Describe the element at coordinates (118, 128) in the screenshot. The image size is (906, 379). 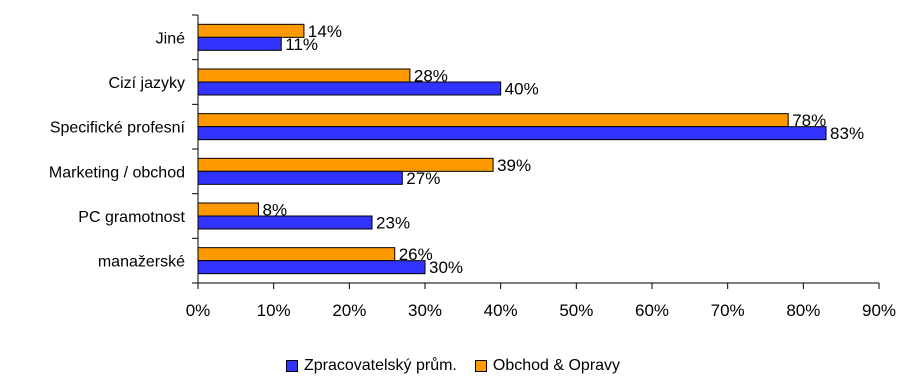
I see `category-label-2: Specifické profesní` at that location.